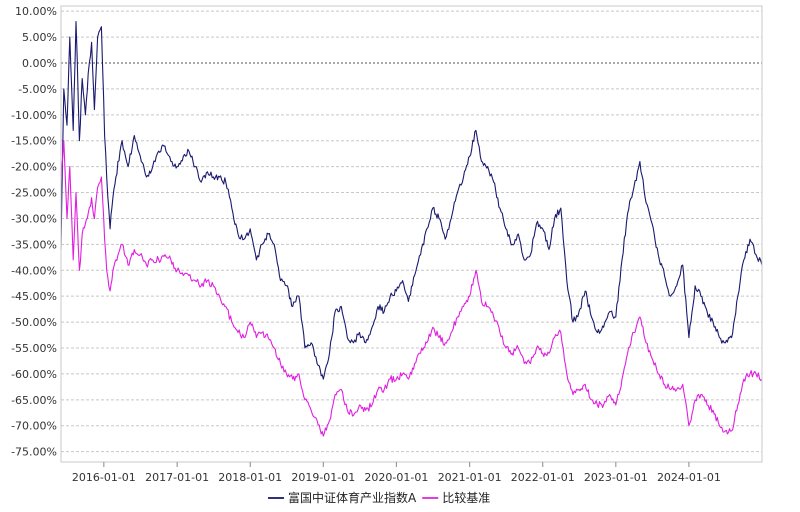 The width and height of the screenshot is (800, 512). What do you see at coordinates (104, 477) in the screenshot?
I see `x-tick-label: 2016-01-01` at bounding box center [104, 477].